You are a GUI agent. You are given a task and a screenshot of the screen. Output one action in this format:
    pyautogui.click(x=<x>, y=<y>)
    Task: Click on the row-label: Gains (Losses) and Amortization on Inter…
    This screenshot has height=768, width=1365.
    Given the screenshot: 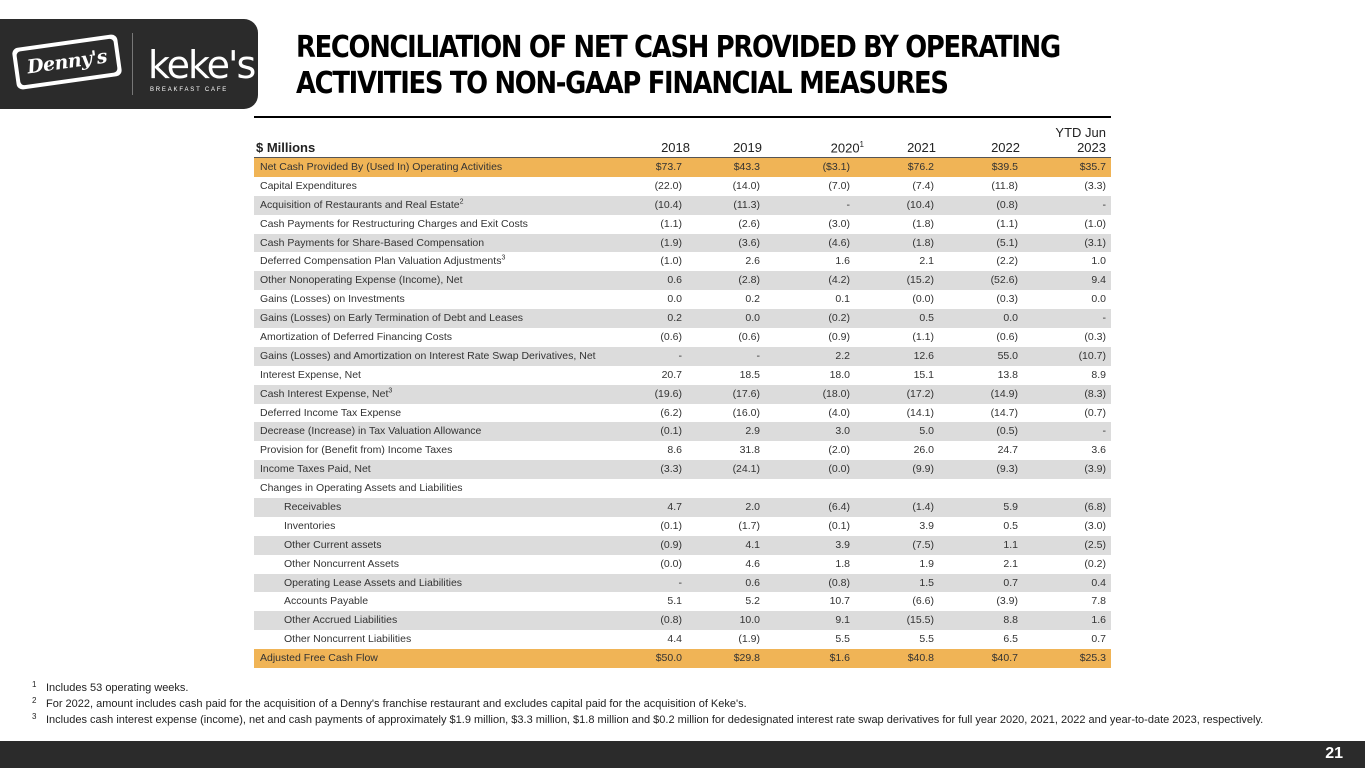 What is the action you would take?
    pyautogui.click(x=428, y=356)
    